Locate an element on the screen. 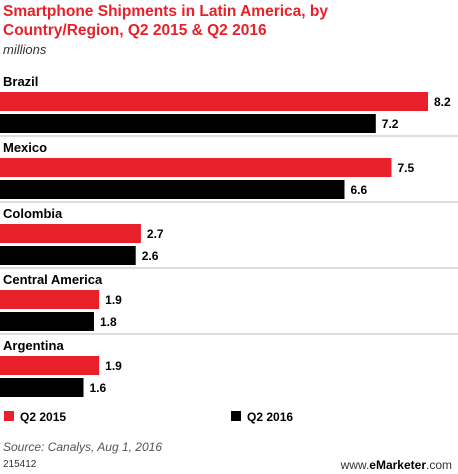 Image resolution: width=458 pixels, height=474 pixels. value-label: 1.8 is located at coordinates (108, 322).